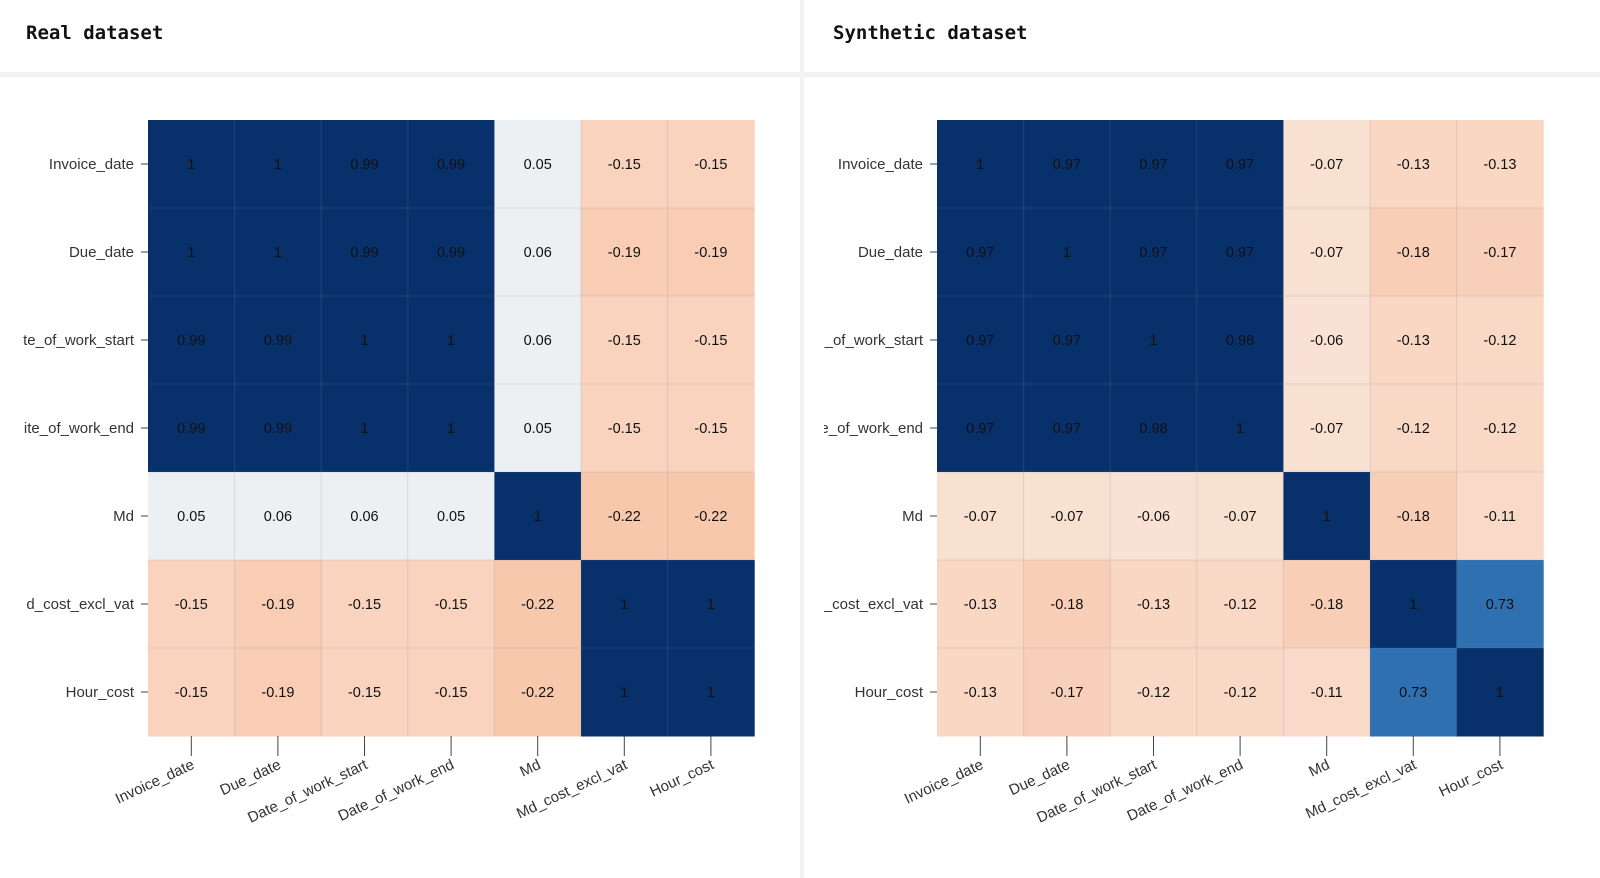 The width and height of the screenshot is (1600, 878). I want to click on x-tick-label: Invoice_date, so click(155, 781).